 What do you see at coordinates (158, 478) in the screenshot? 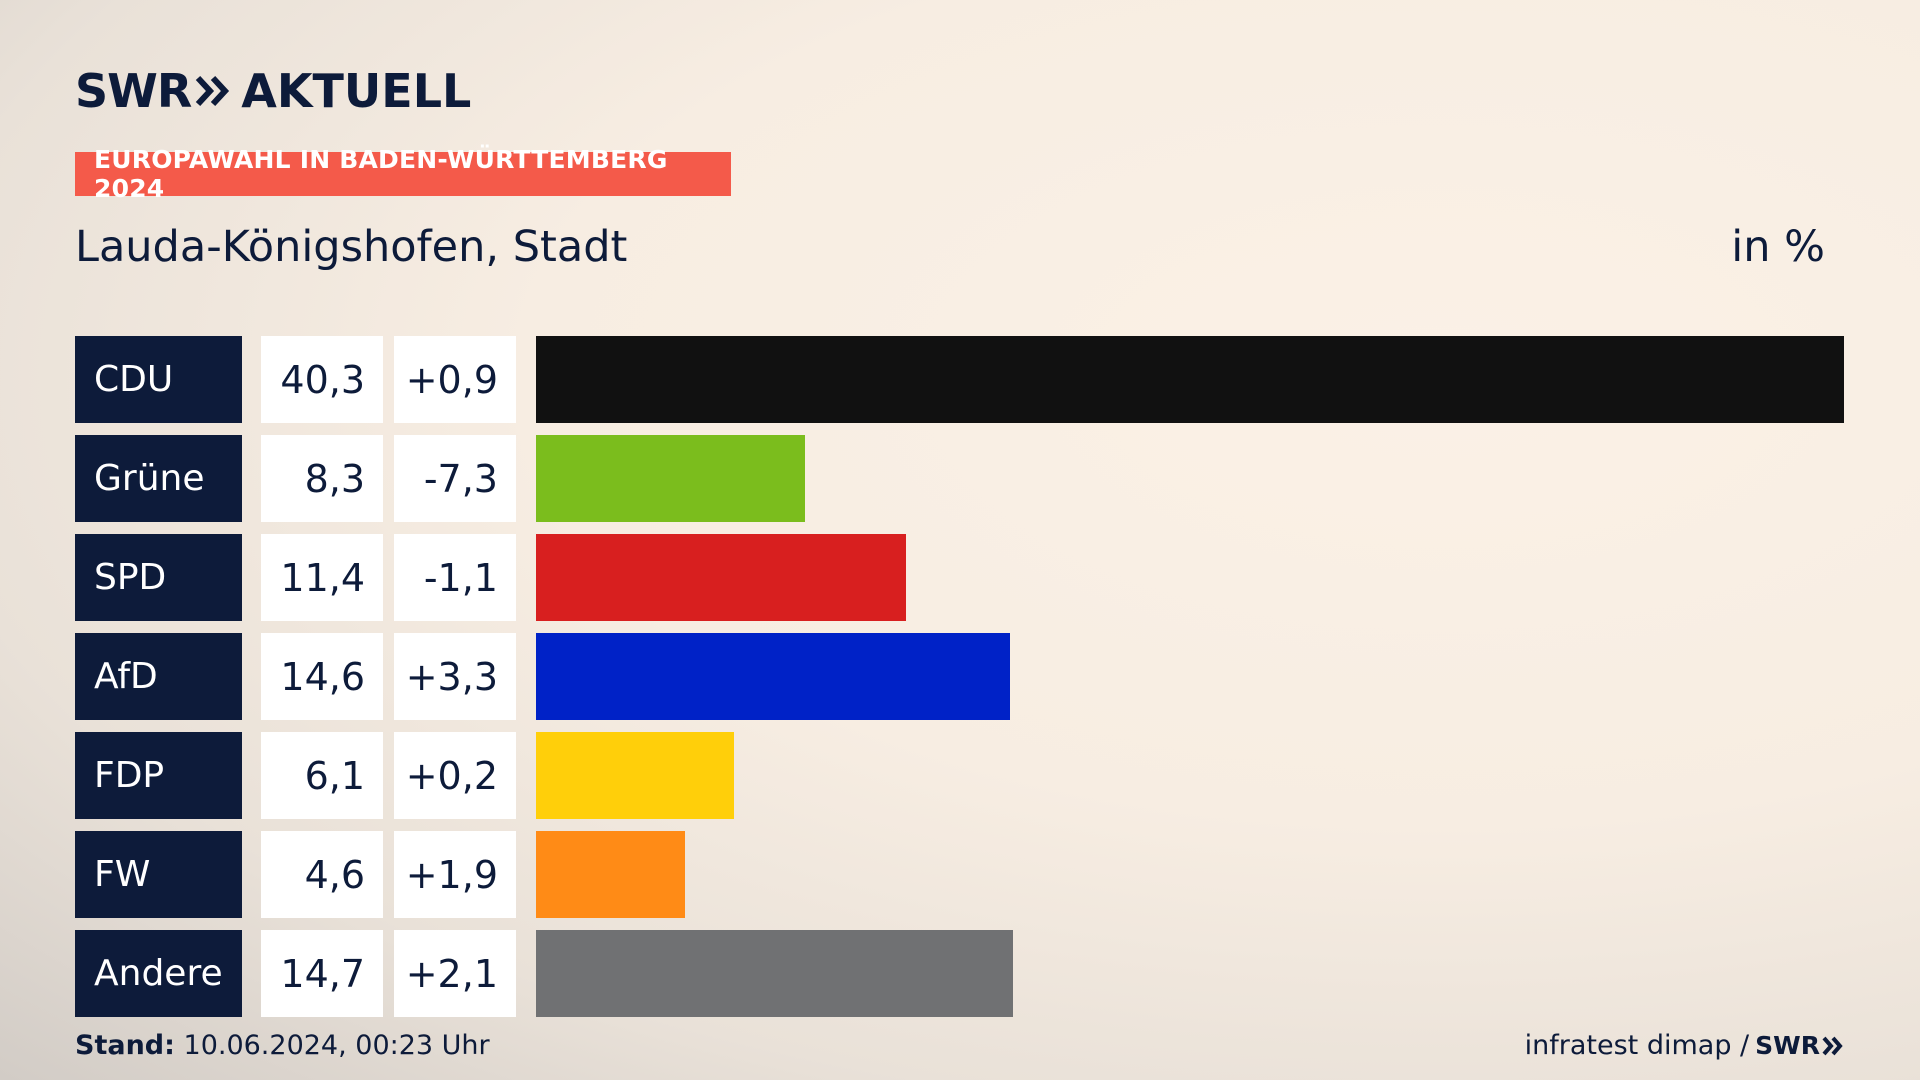
I see `party-label: Grüne` at bounding box center [158, 478].